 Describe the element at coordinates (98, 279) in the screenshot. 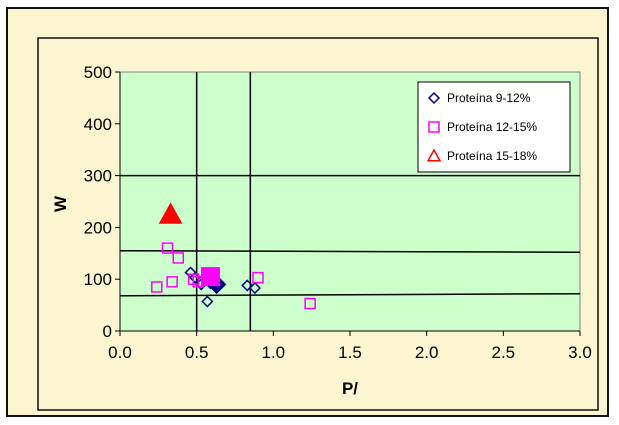

I see `y-tick-label: 100` at that location.